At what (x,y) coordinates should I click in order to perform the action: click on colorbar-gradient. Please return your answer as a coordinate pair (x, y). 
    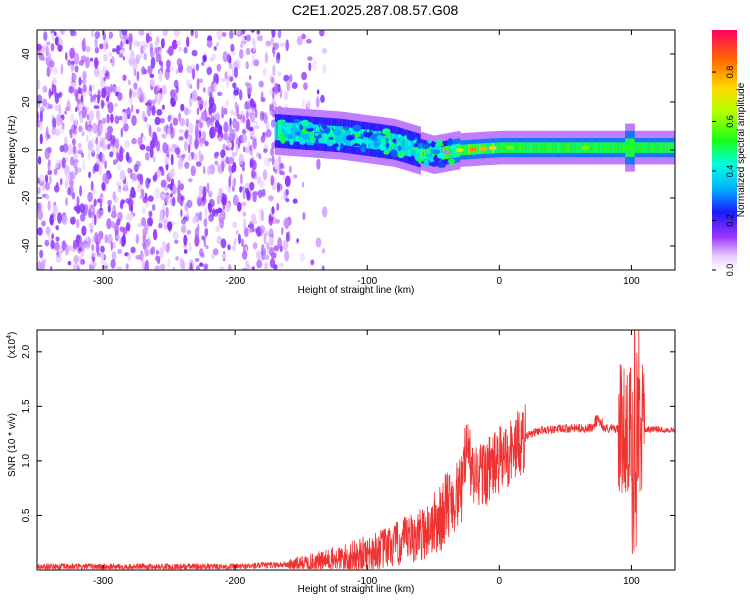
    Looking at the image, I should click on (724, 150).